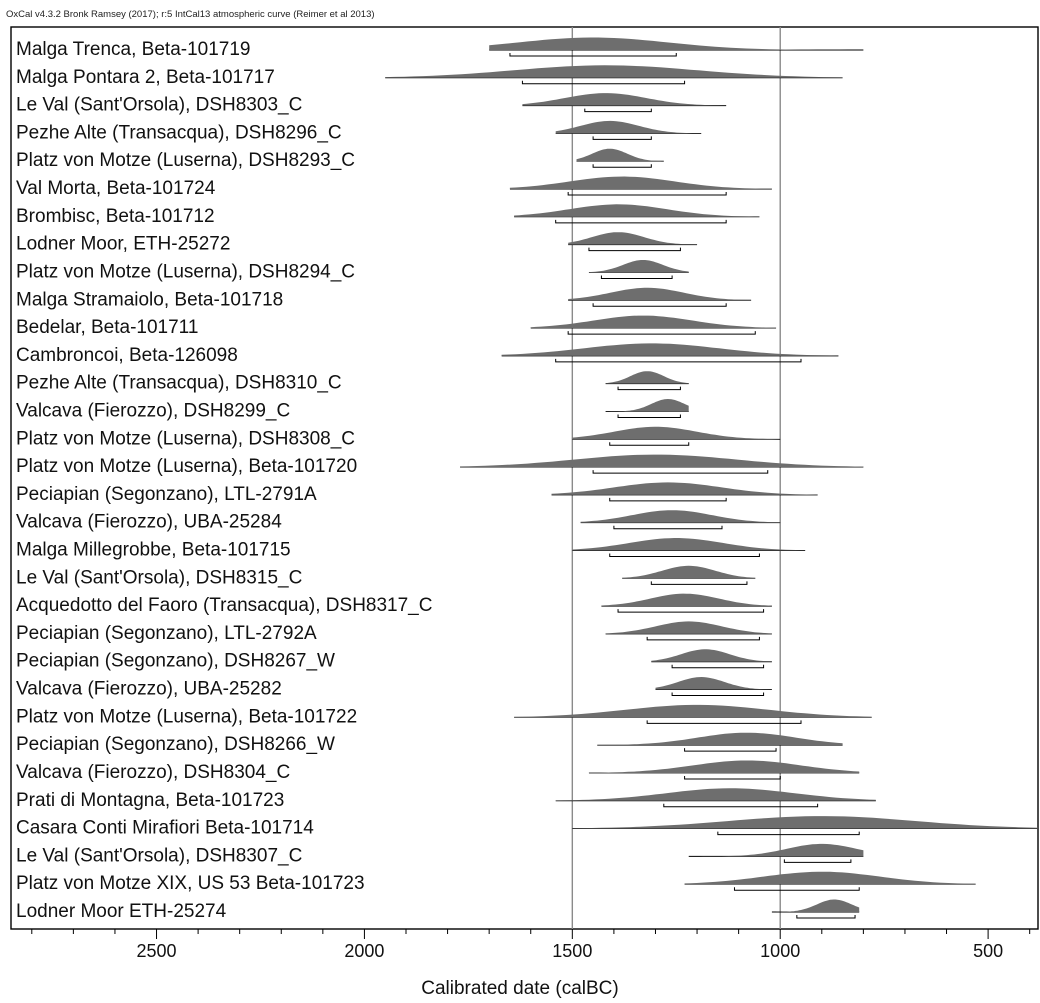 The width and height of the screenshot is (1040, 1003). What do you see at coordinates (444, 715) in the screenshot?
I see `sample-row: Platz von Motze (Luserna), Beta-101722` at bounding box center [444, 715].